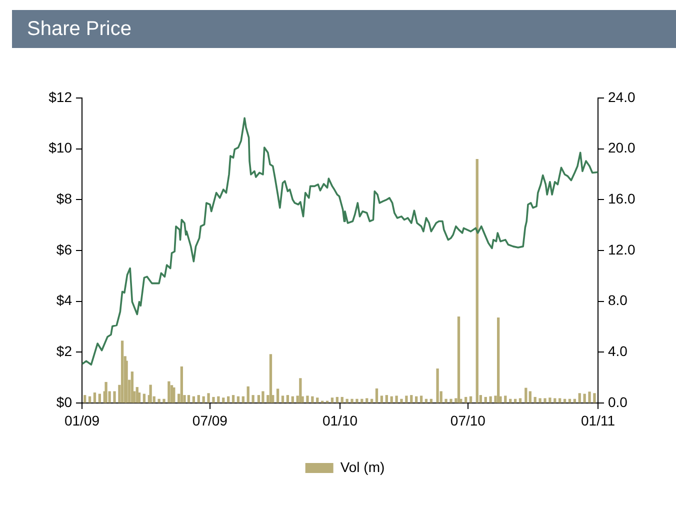  I want to click on y2-tick-label: 20.0, so click(622, 148).